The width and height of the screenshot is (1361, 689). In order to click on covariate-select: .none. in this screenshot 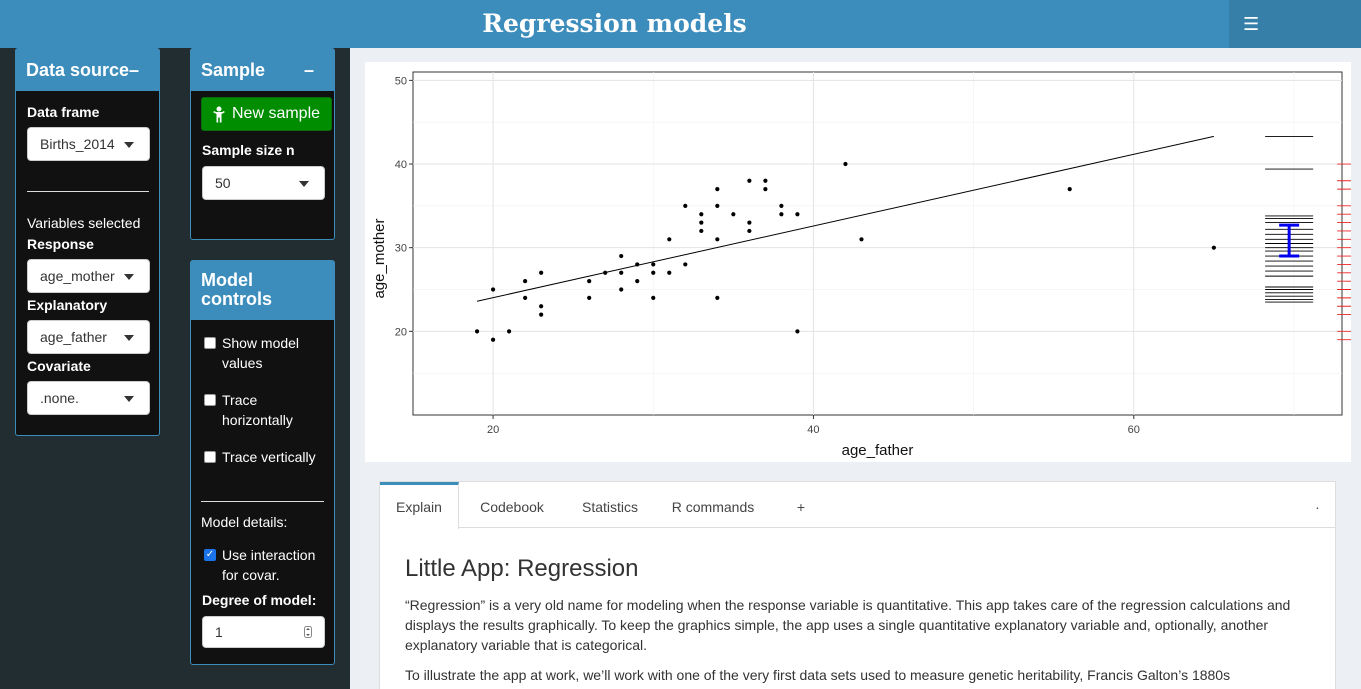, I will do `click(88, 398)`.